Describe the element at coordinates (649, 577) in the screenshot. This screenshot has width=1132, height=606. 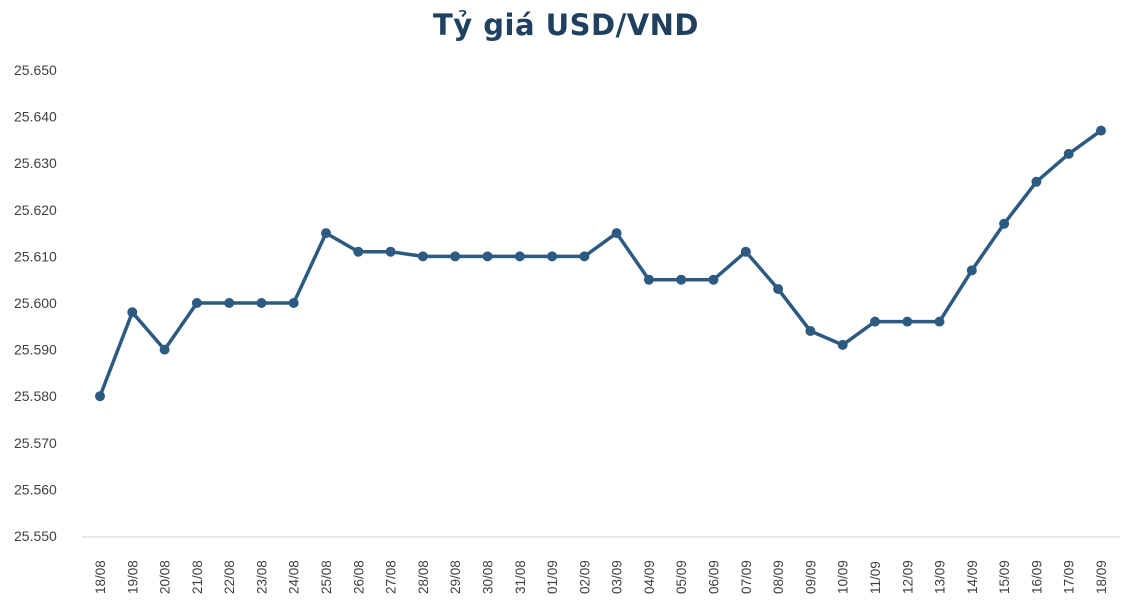
I see `x-tick-label: 04/09` at that location.